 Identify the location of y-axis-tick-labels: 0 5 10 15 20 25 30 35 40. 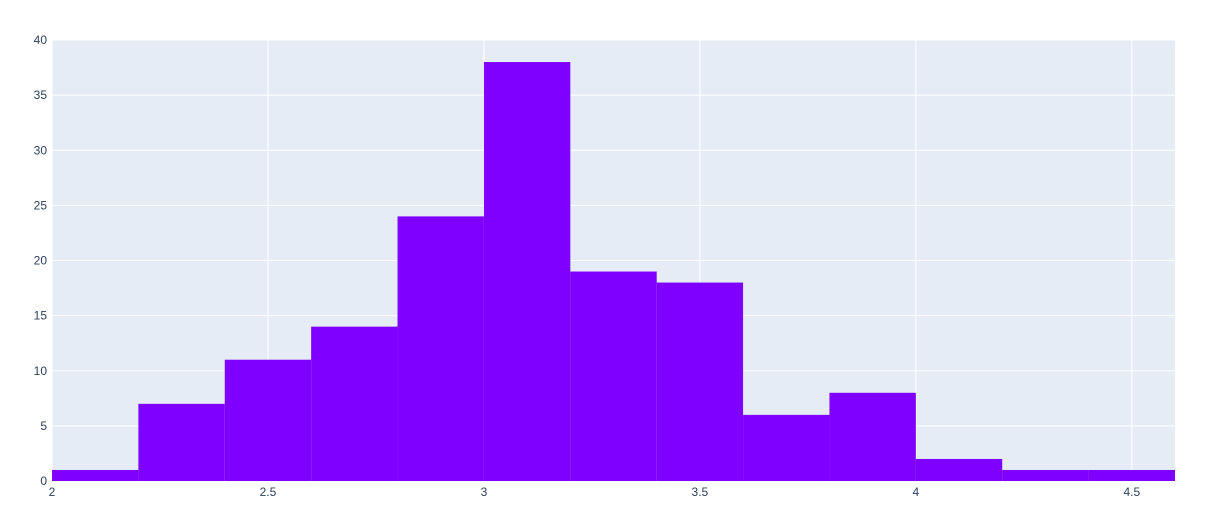
(41, 260).